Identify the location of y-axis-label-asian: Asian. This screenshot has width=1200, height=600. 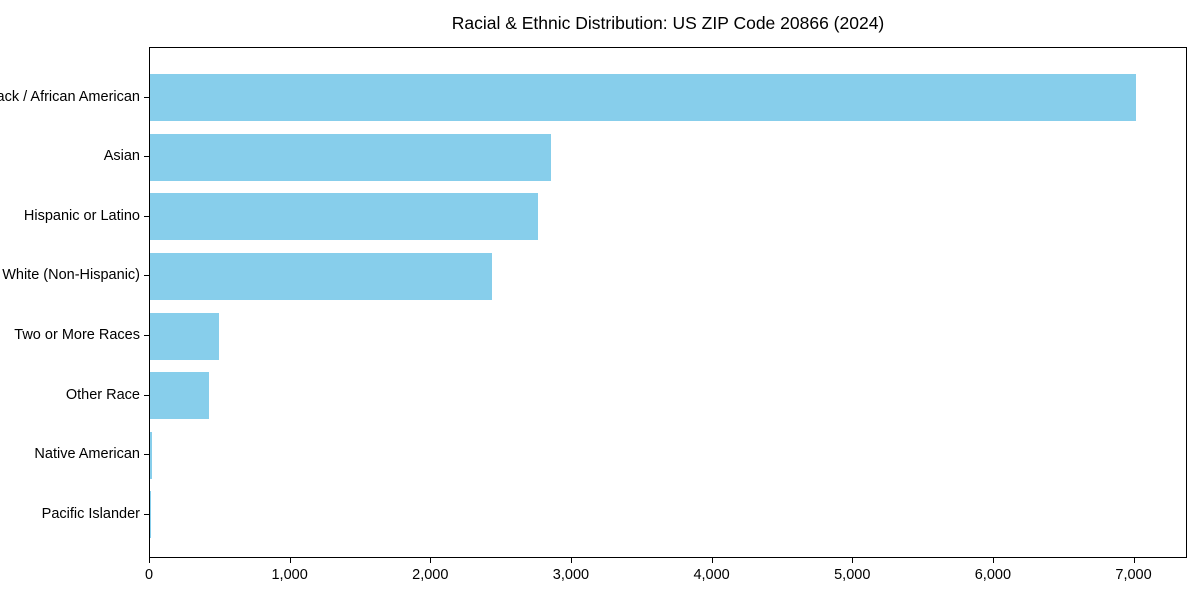
(121, 156).